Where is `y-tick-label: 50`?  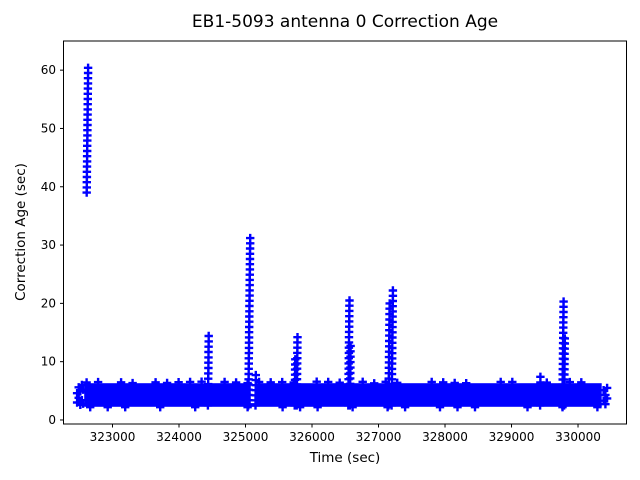 y-tick-label: 50 is located at coordinates (48, 128).